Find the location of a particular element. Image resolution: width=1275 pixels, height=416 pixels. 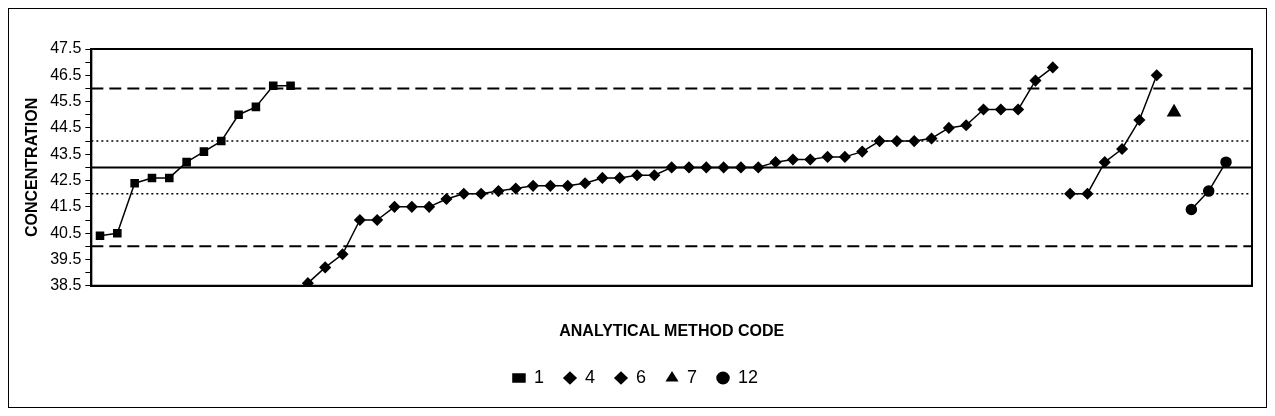

y-axis-title: CONCENTRATION is located at coordinates (32, 167).